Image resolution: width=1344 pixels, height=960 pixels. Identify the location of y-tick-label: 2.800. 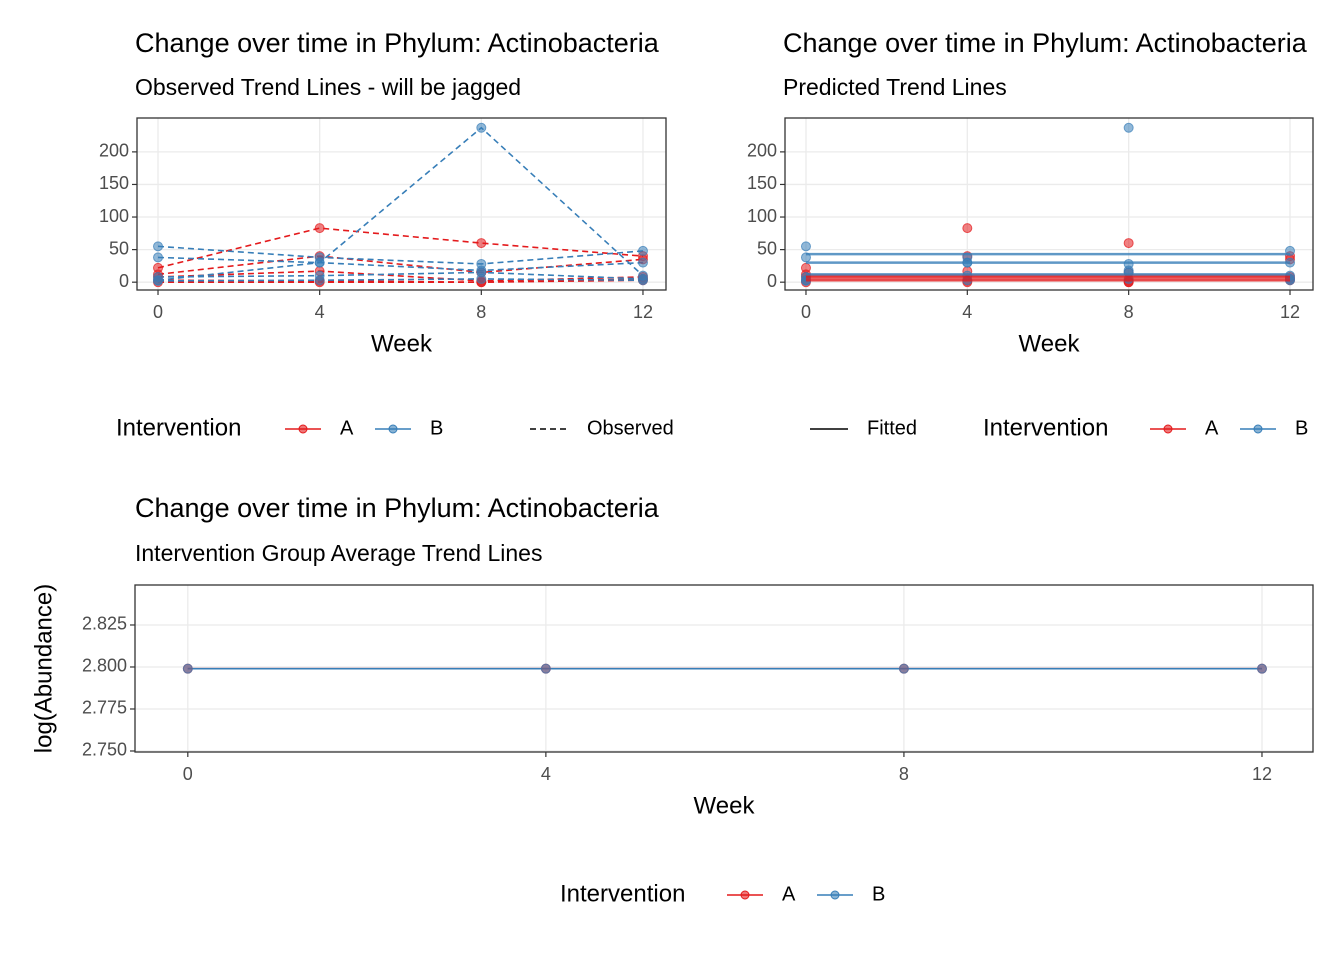
(104, 666).